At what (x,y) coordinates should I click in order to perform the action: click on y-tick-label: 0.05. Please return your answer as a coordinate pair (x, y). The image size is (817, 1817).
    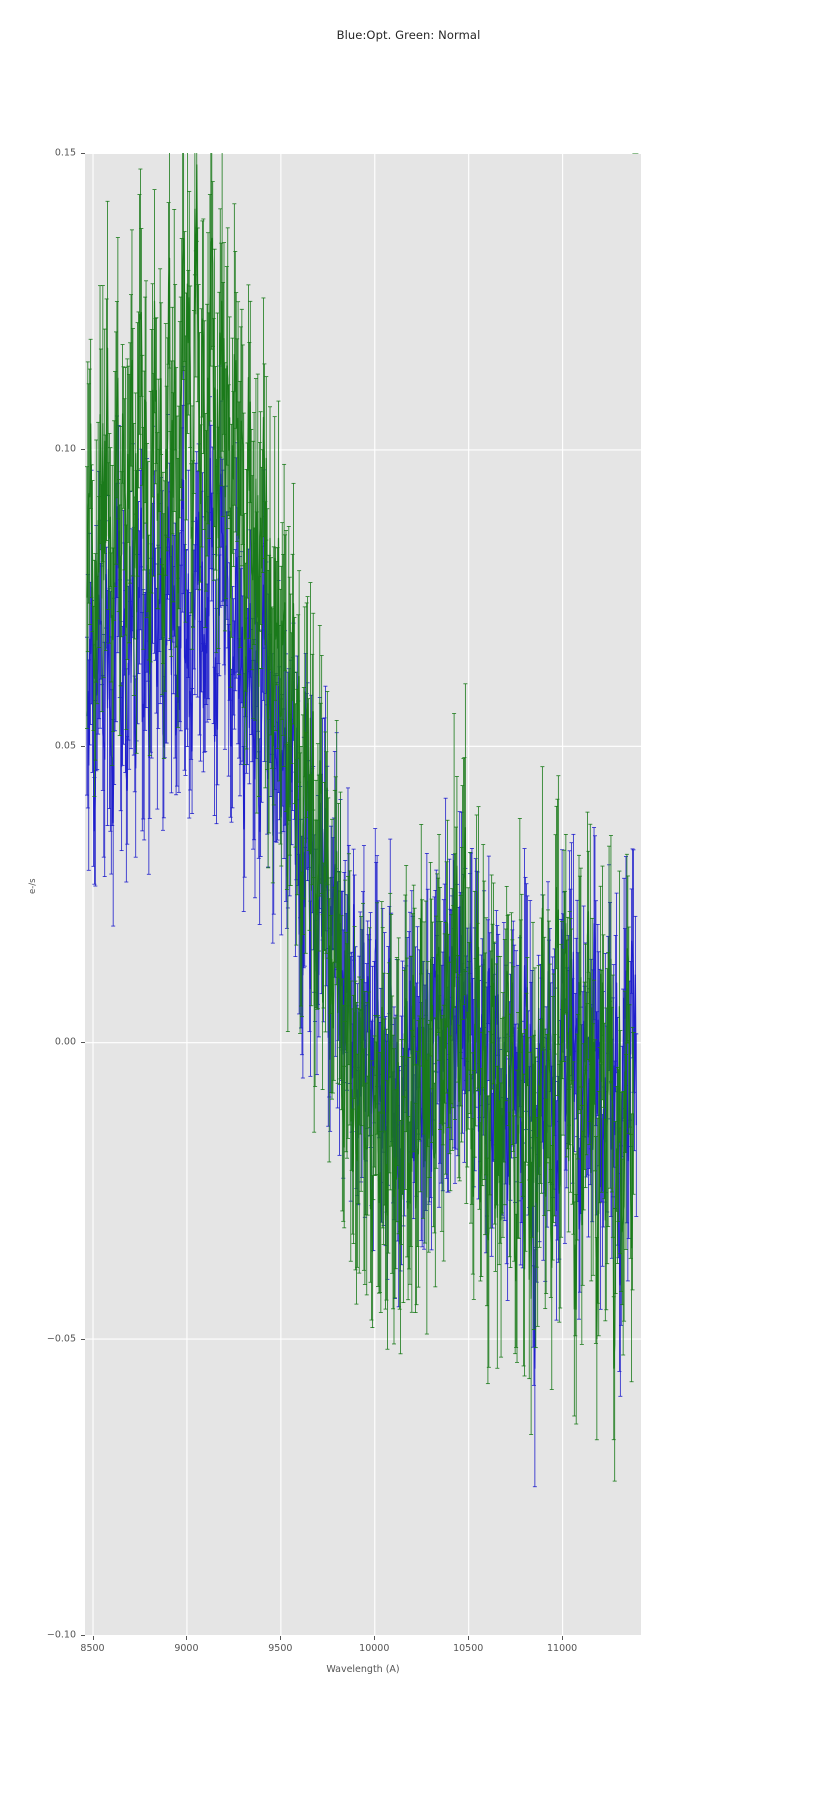
    Looking at the image, I should click on (65, 746).